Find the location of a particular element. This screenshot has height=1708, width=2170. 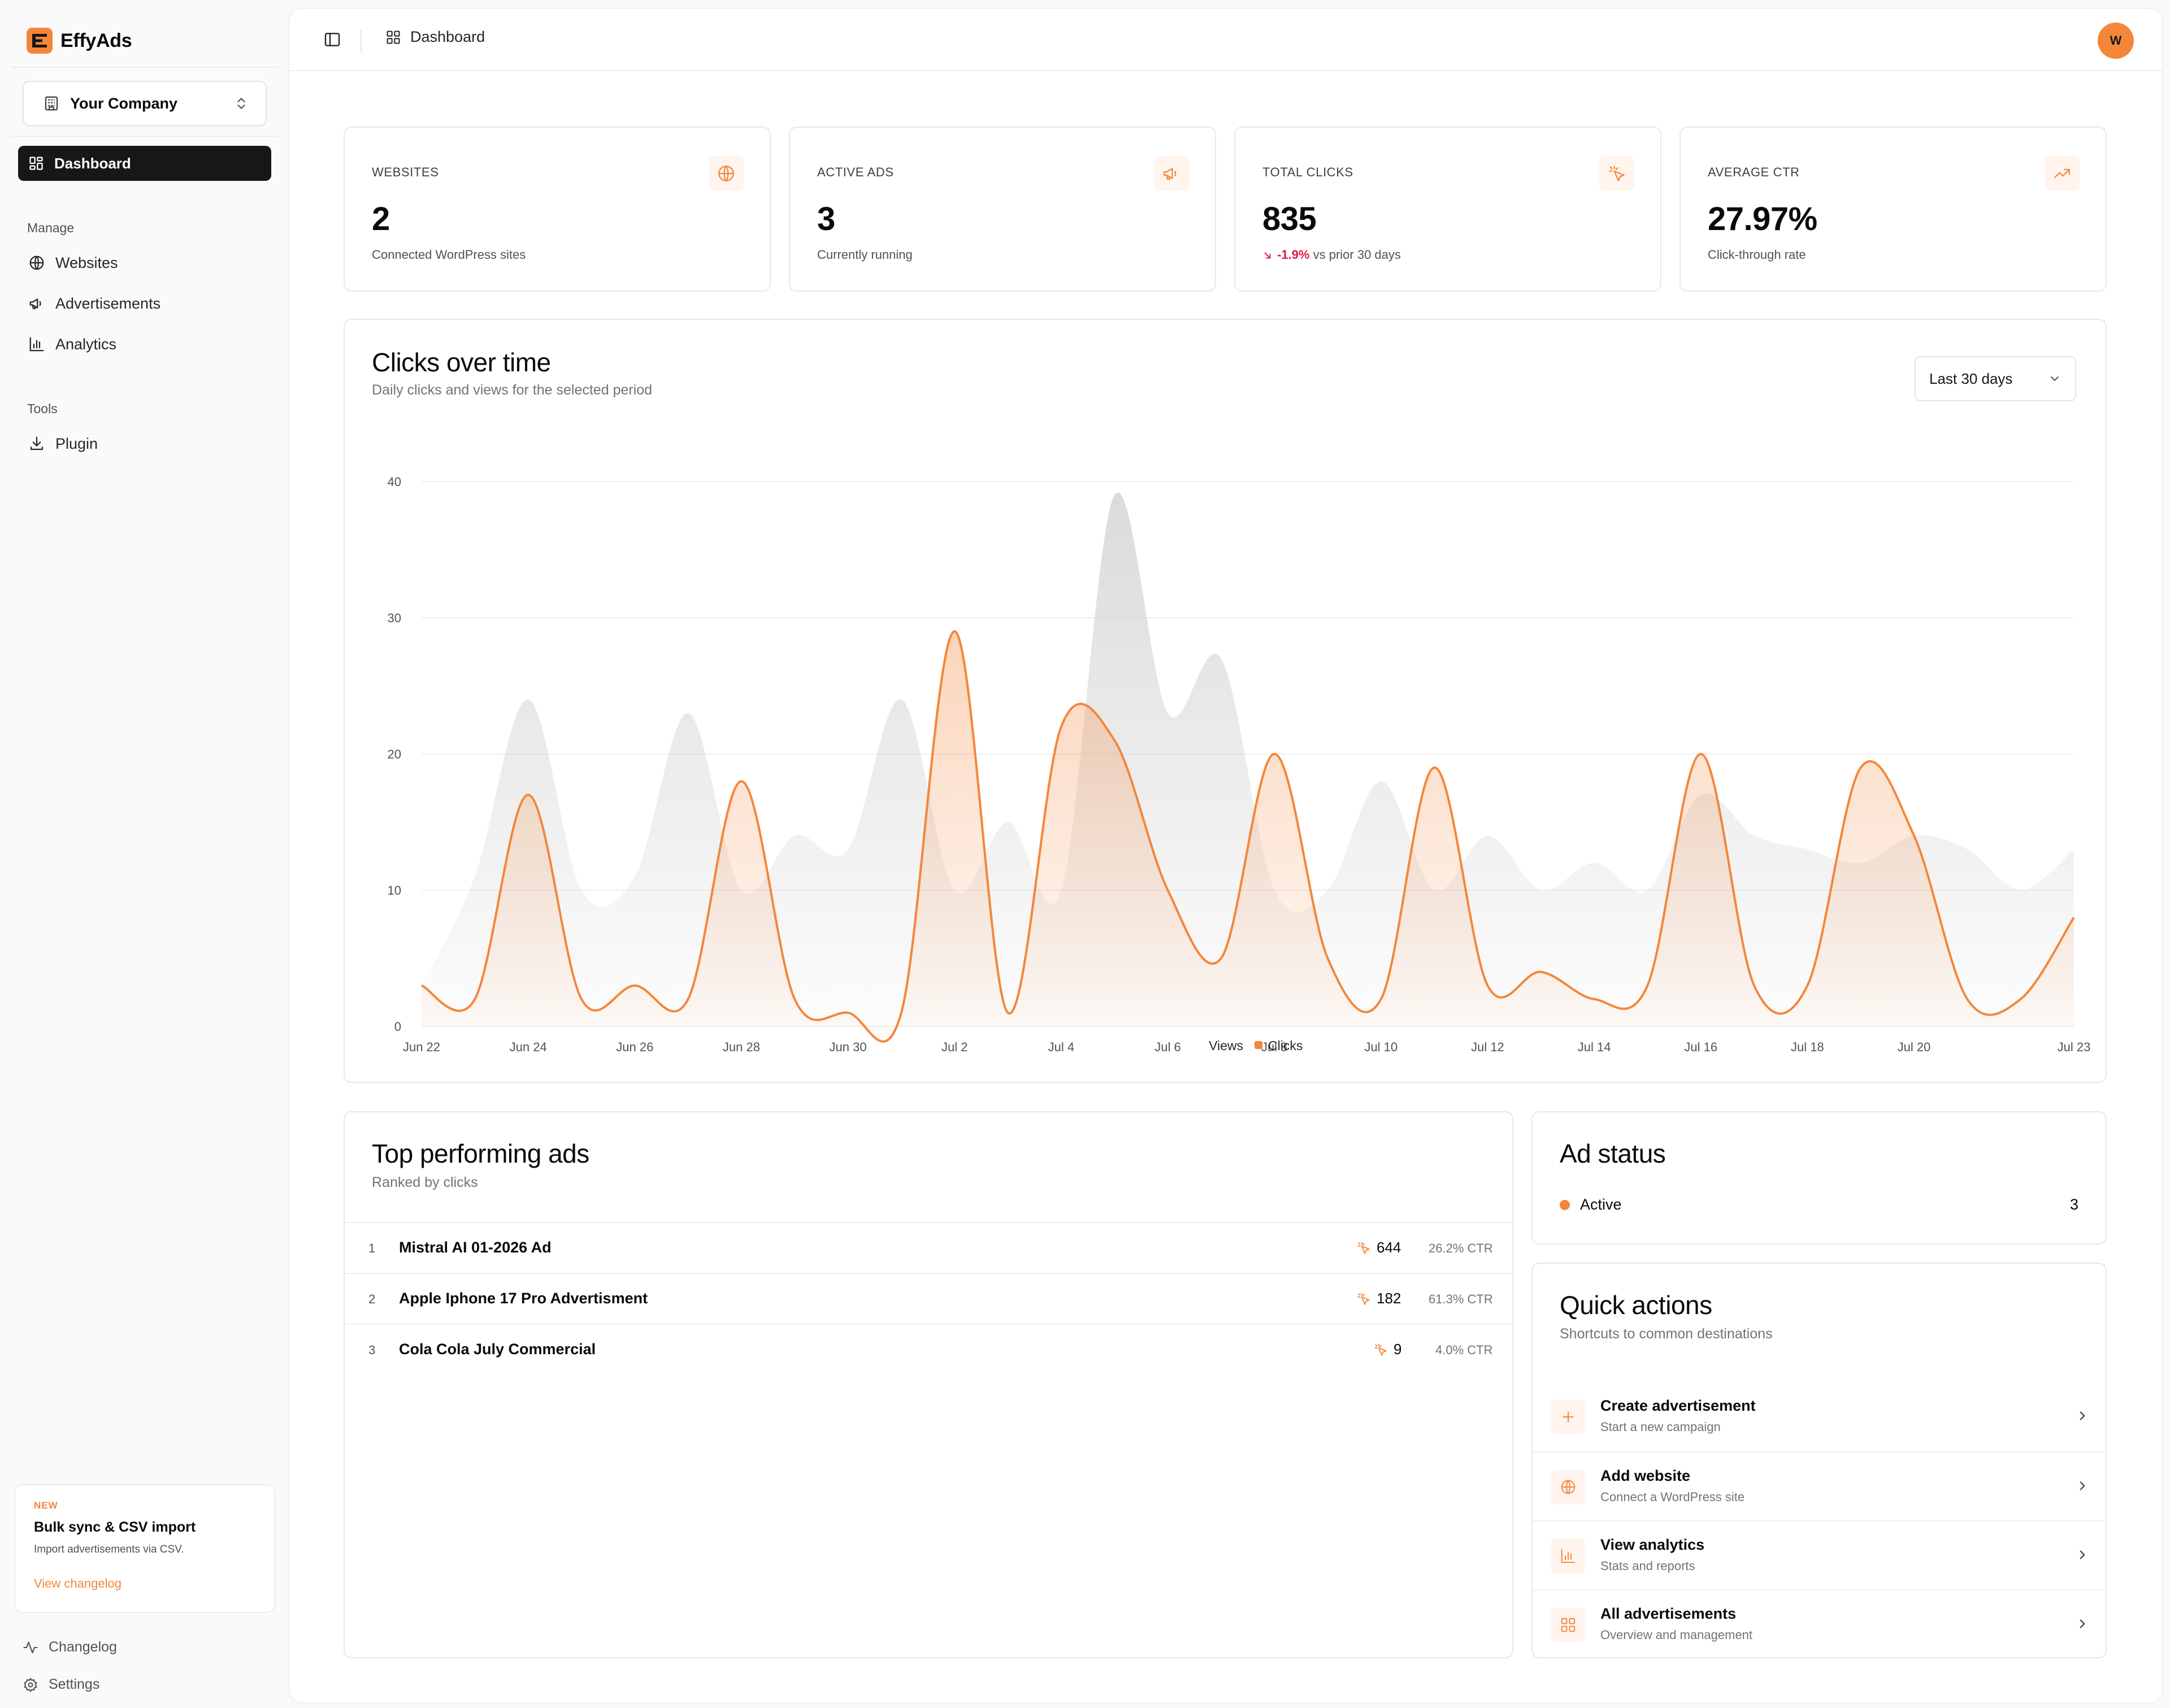

activity-icon is located at coordinates (30, 1648).